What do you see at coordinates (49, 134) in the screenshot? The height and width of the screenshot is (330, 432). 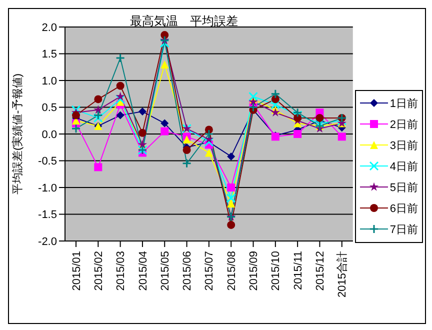 I see `y-tick-label: 0.0` at bounding box center [49, 134].